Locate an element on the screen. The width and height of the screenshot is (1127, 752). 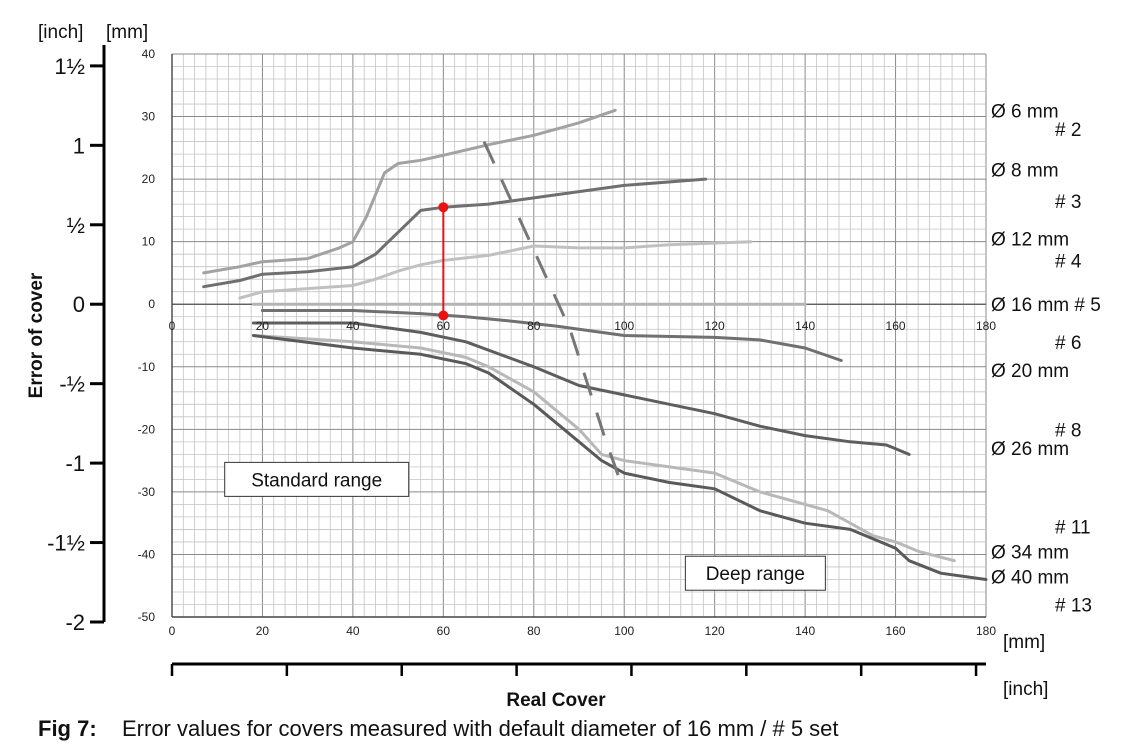
y-tick-label: -40 is located at coordinates (147, 554).